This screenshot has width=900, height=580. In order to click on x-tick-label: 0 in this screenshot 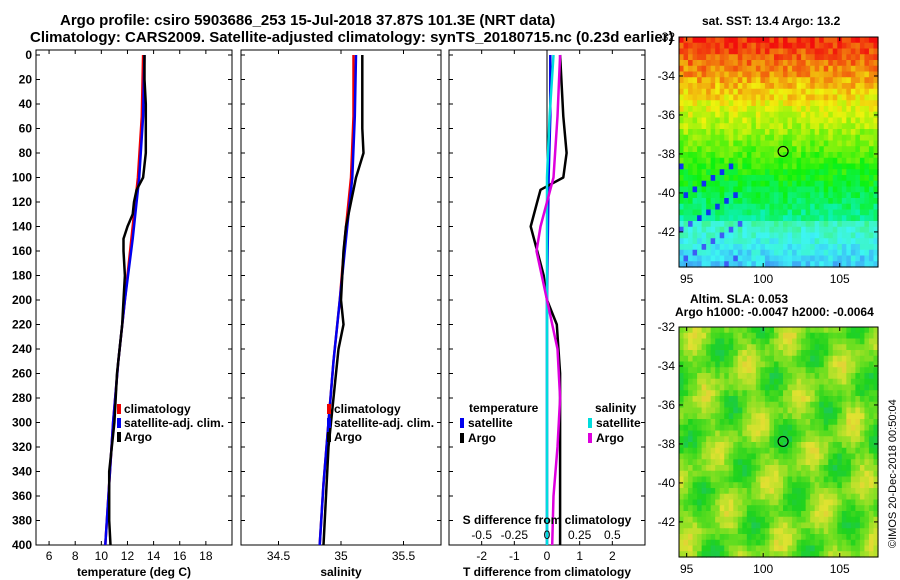, I will do `click(547, 556)`.